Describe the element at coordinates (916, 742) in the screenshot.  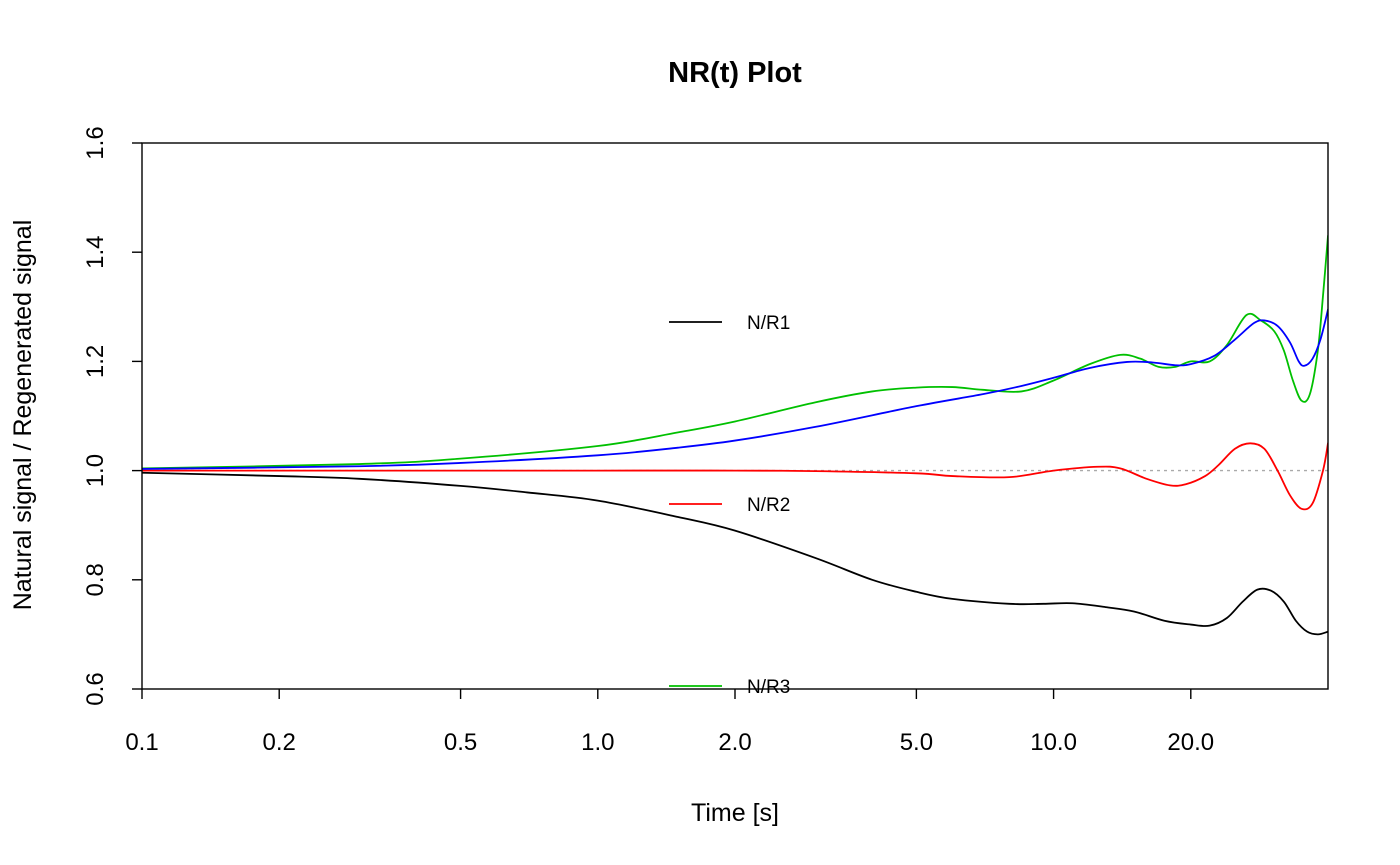
I see `x-tick-label: 5.0` at that location.